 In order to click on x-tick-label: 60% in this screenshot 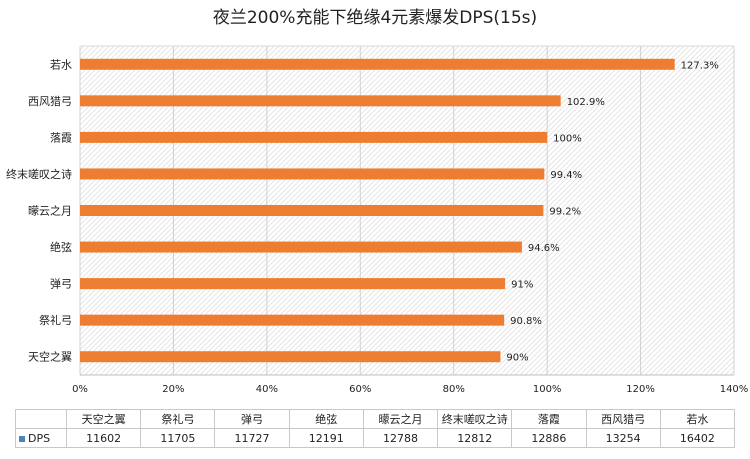, I will do `click(360, 389)`.